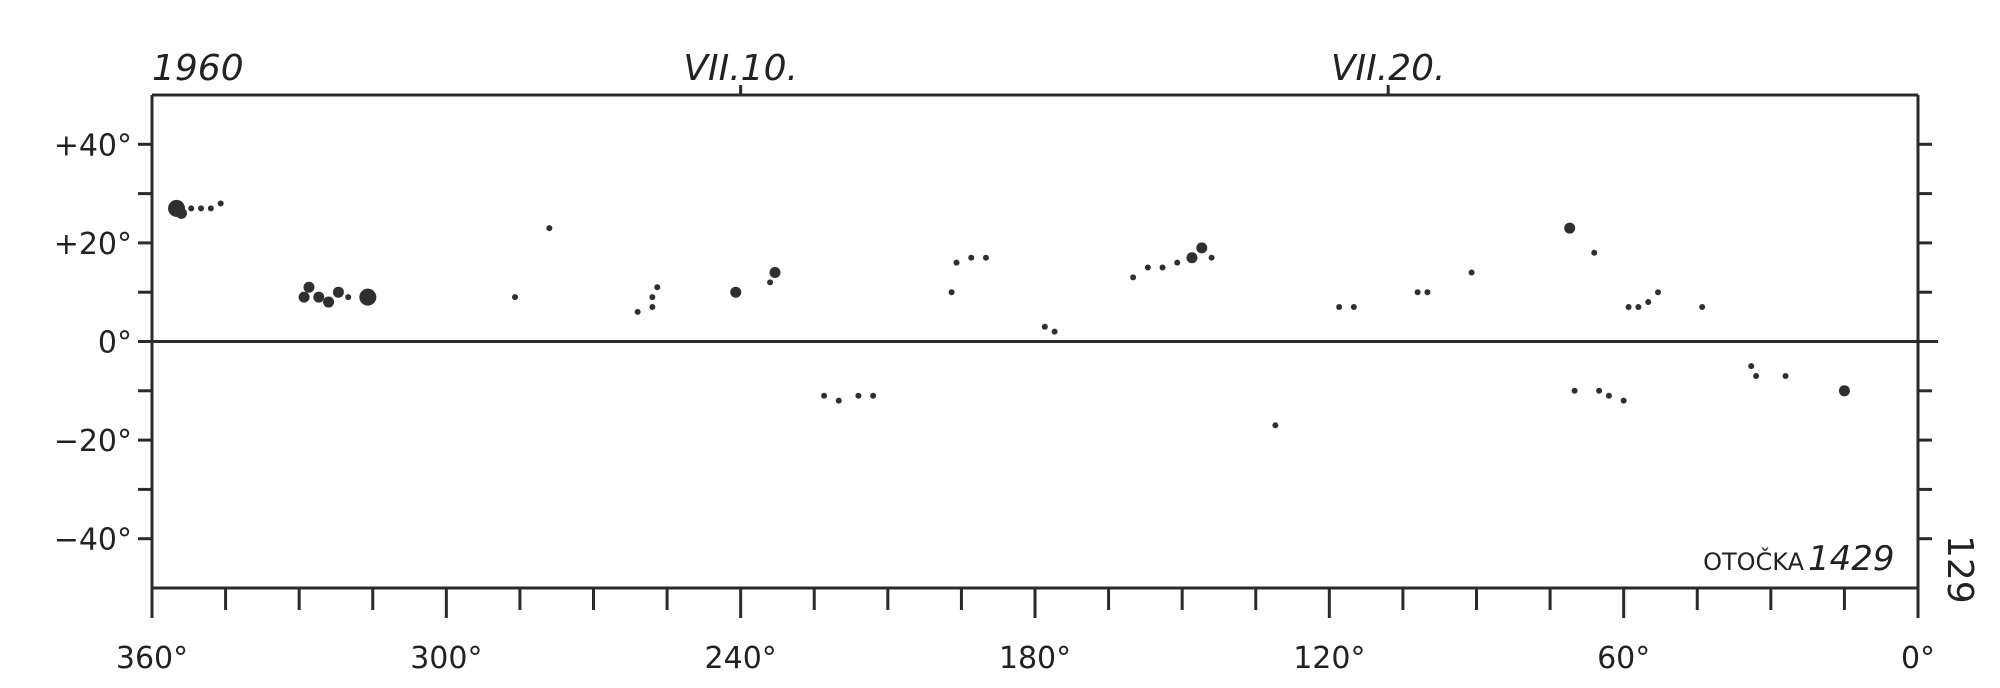 The height and width of the screenshot is (688, 2000). Describe the element at coordinates (740, 68) in the screenshot. I see `date-marker-label: VII.10.` at that location.